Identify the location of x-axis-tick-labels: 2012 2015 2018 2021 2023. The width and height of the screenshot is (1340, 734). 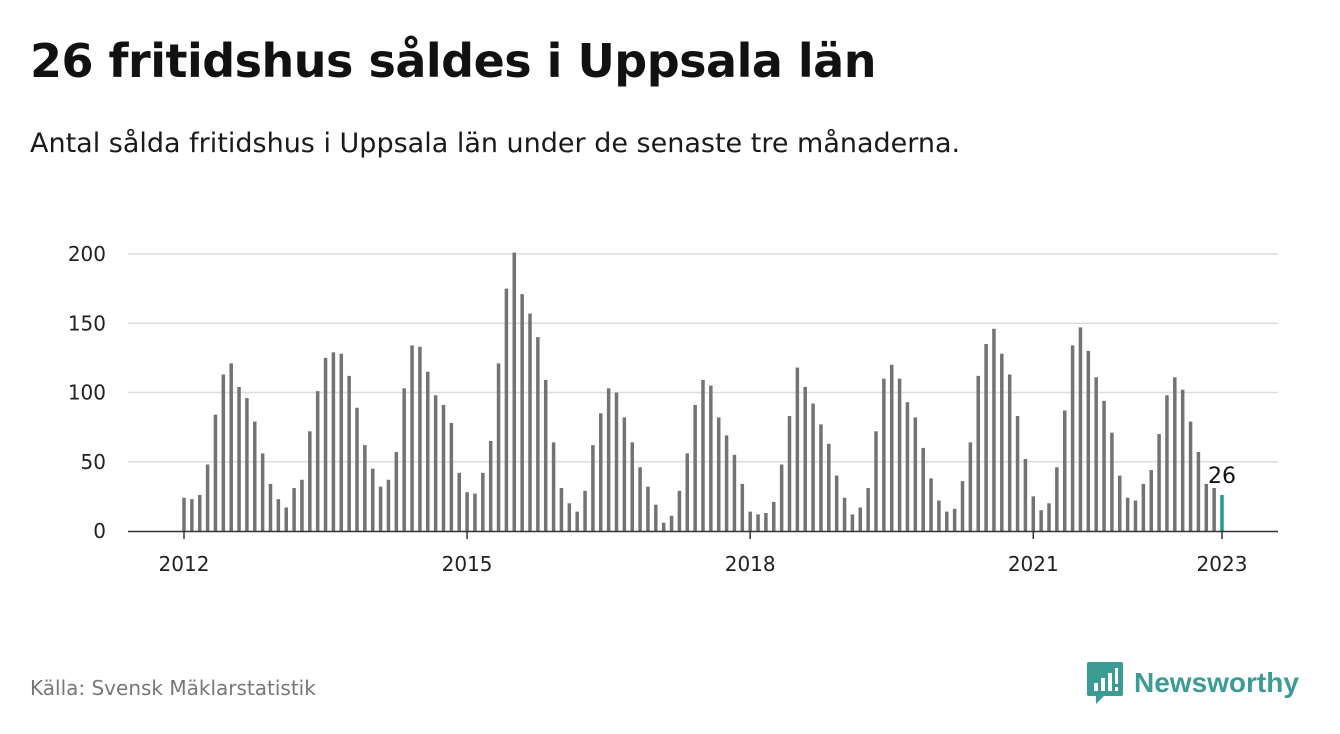
(703, 564).